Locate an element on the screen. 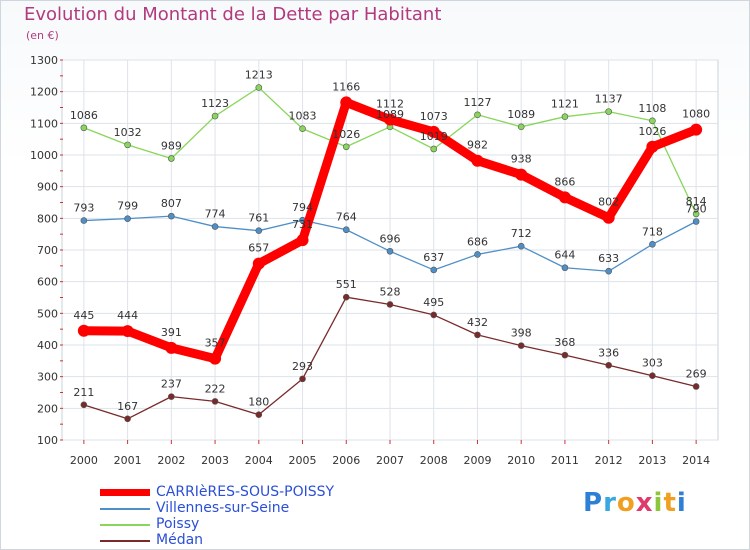  legend-label-medan: Médan is located at coordinates (180, 540).